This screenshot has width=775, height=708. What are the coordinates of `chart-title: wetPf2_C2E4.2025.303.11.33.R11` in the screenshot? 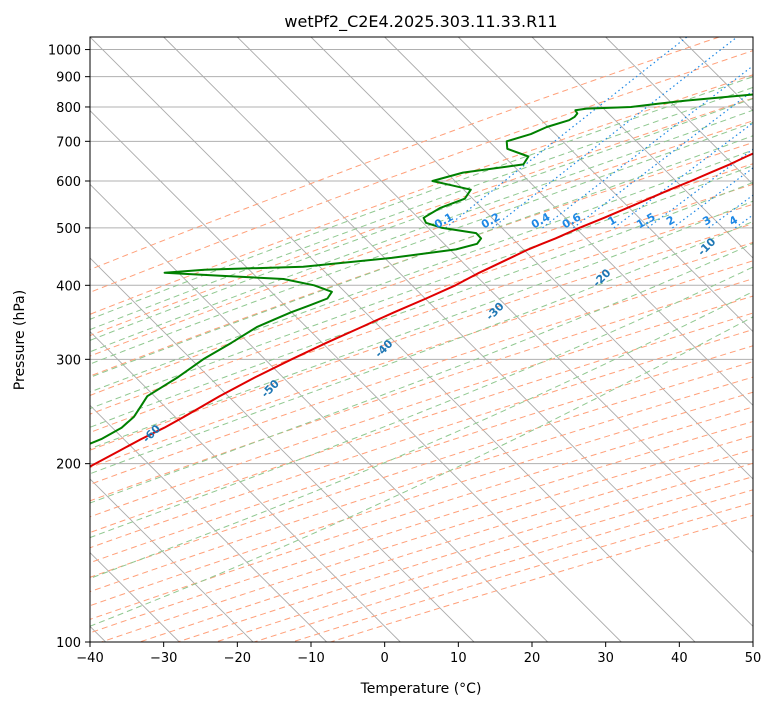 It's located at (420, 22).